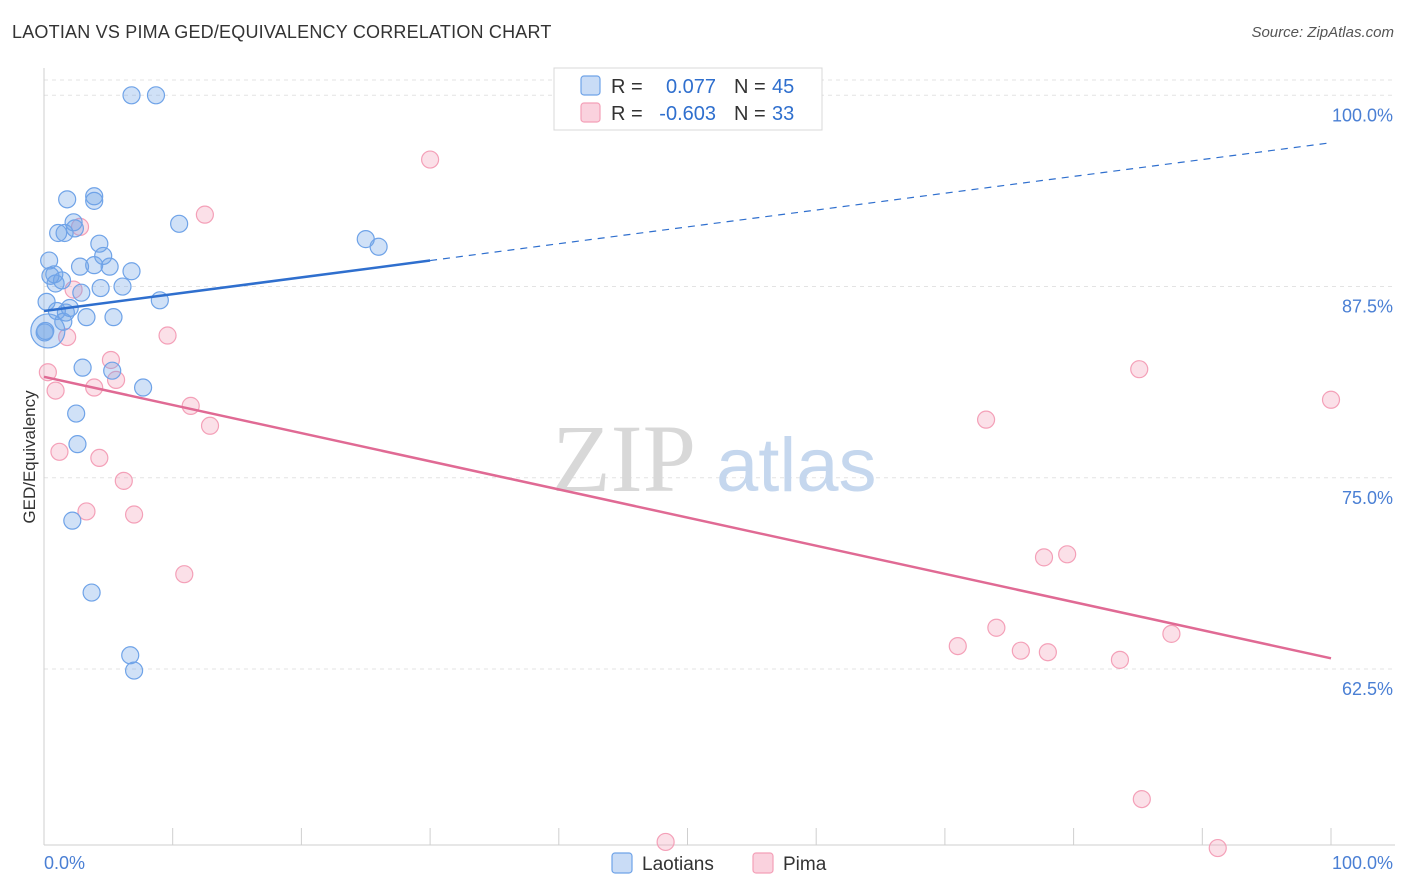  I want to click on source-label: Source: ZipAtlas.com, so click(1322, 32).